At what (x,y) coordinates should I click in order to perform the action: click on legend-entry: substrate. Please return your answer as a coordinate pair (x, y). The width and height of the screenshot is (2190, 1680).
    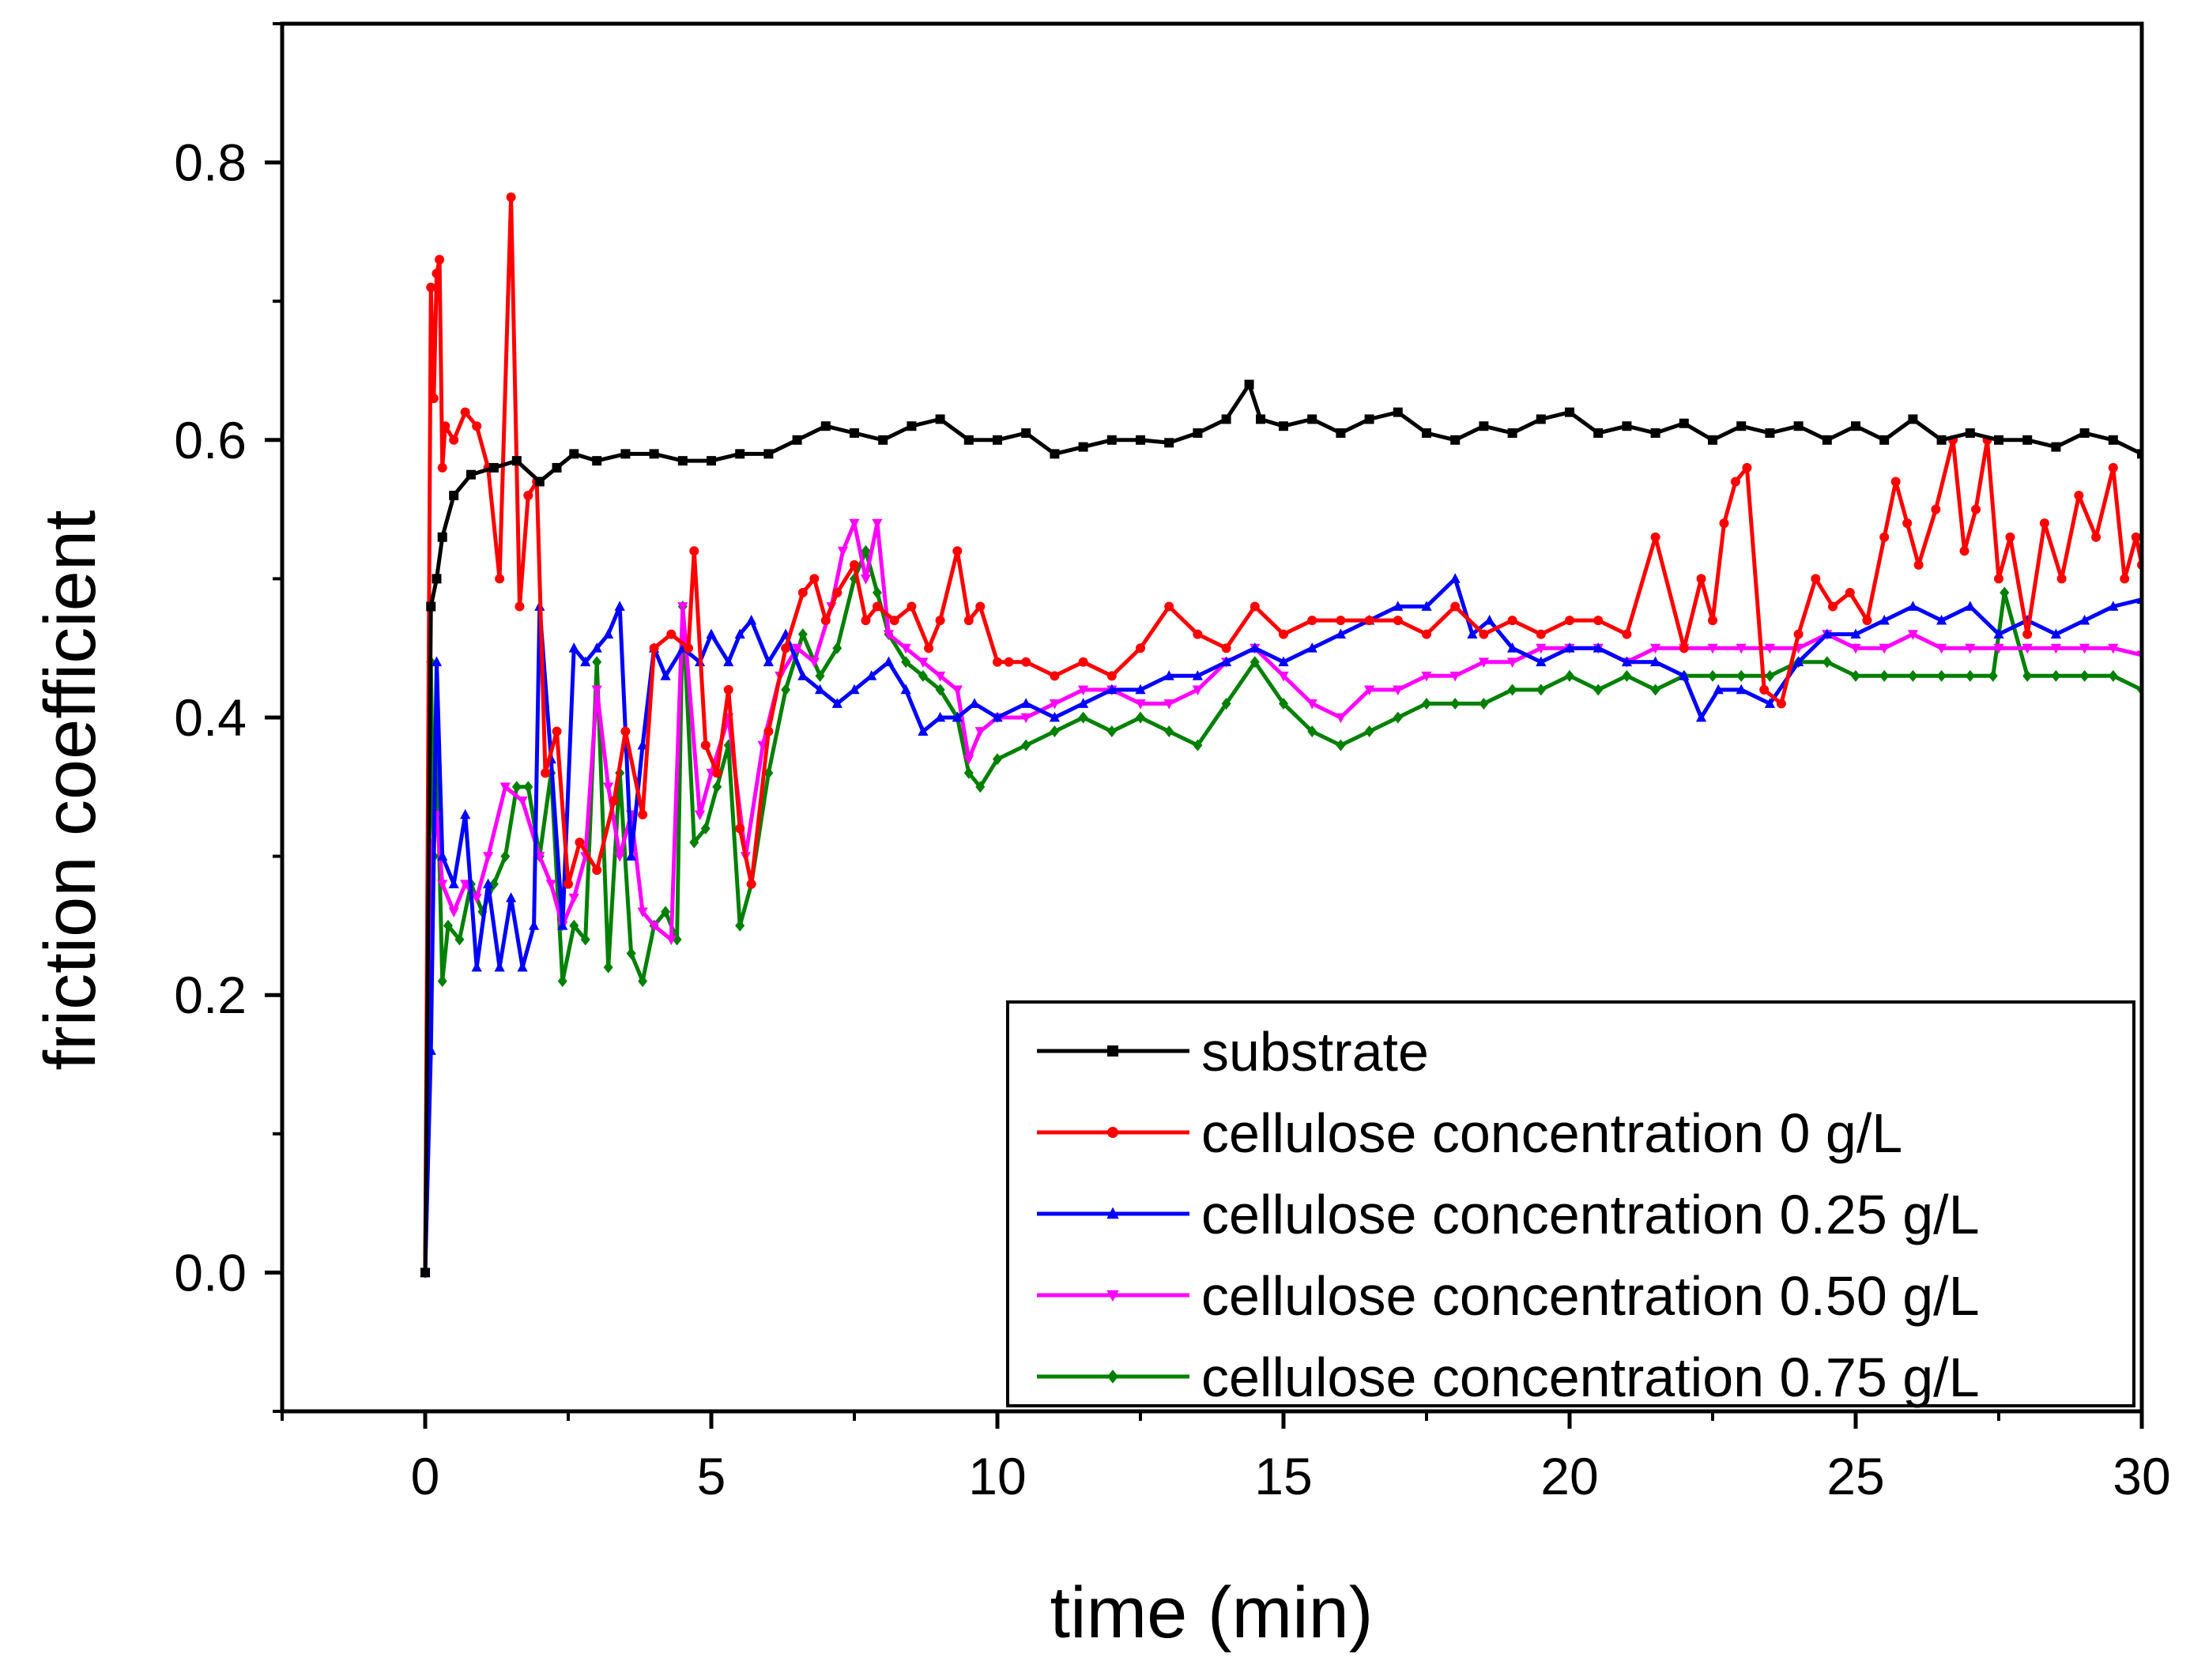
    Looking at the image, I should click on (1233, 1052).